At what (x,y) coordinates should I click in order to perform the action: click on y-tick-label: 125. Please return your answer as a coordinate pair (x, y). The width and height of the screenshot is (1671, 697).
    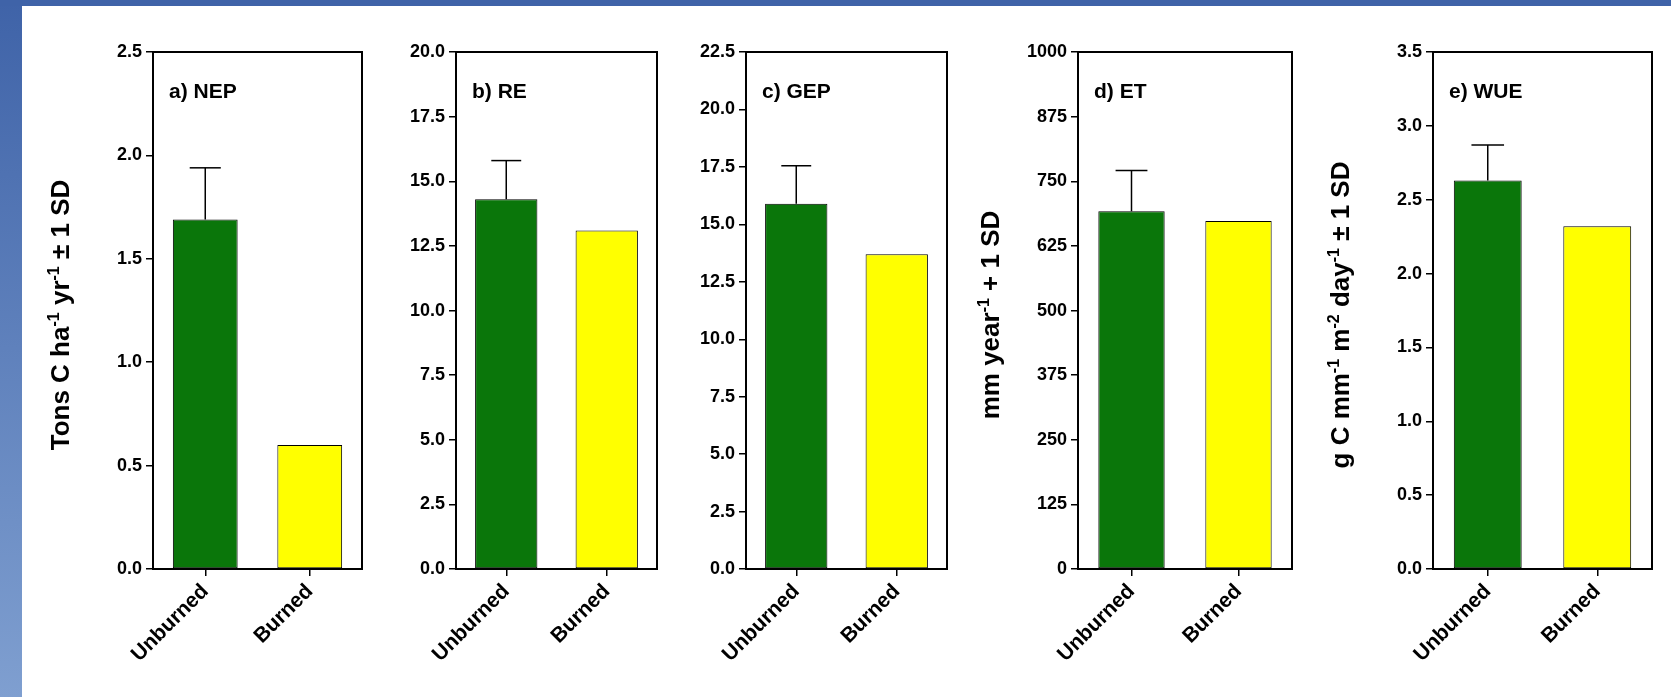
    Looking at the image, I should click on (1051, 503).